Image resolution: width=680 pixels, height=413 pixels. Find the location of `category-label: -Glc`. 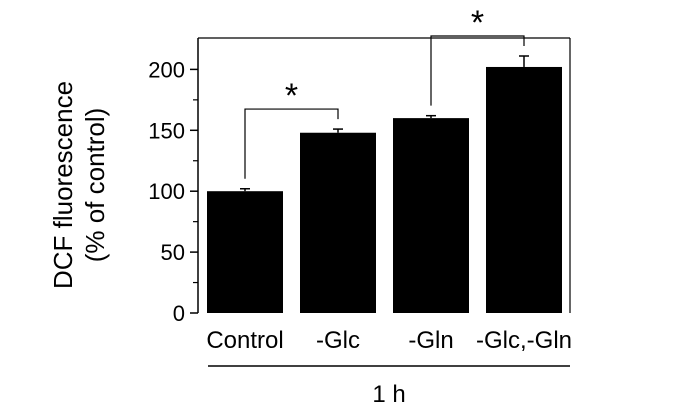

category-label: -Glc is located at coordinates (338, 340).